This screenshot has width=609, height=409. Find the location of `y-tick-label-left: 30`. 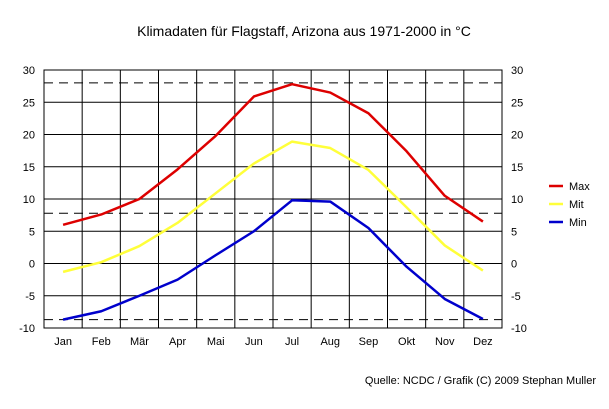

y-tick-label-left: 30 is located at coordinates (29, 71).